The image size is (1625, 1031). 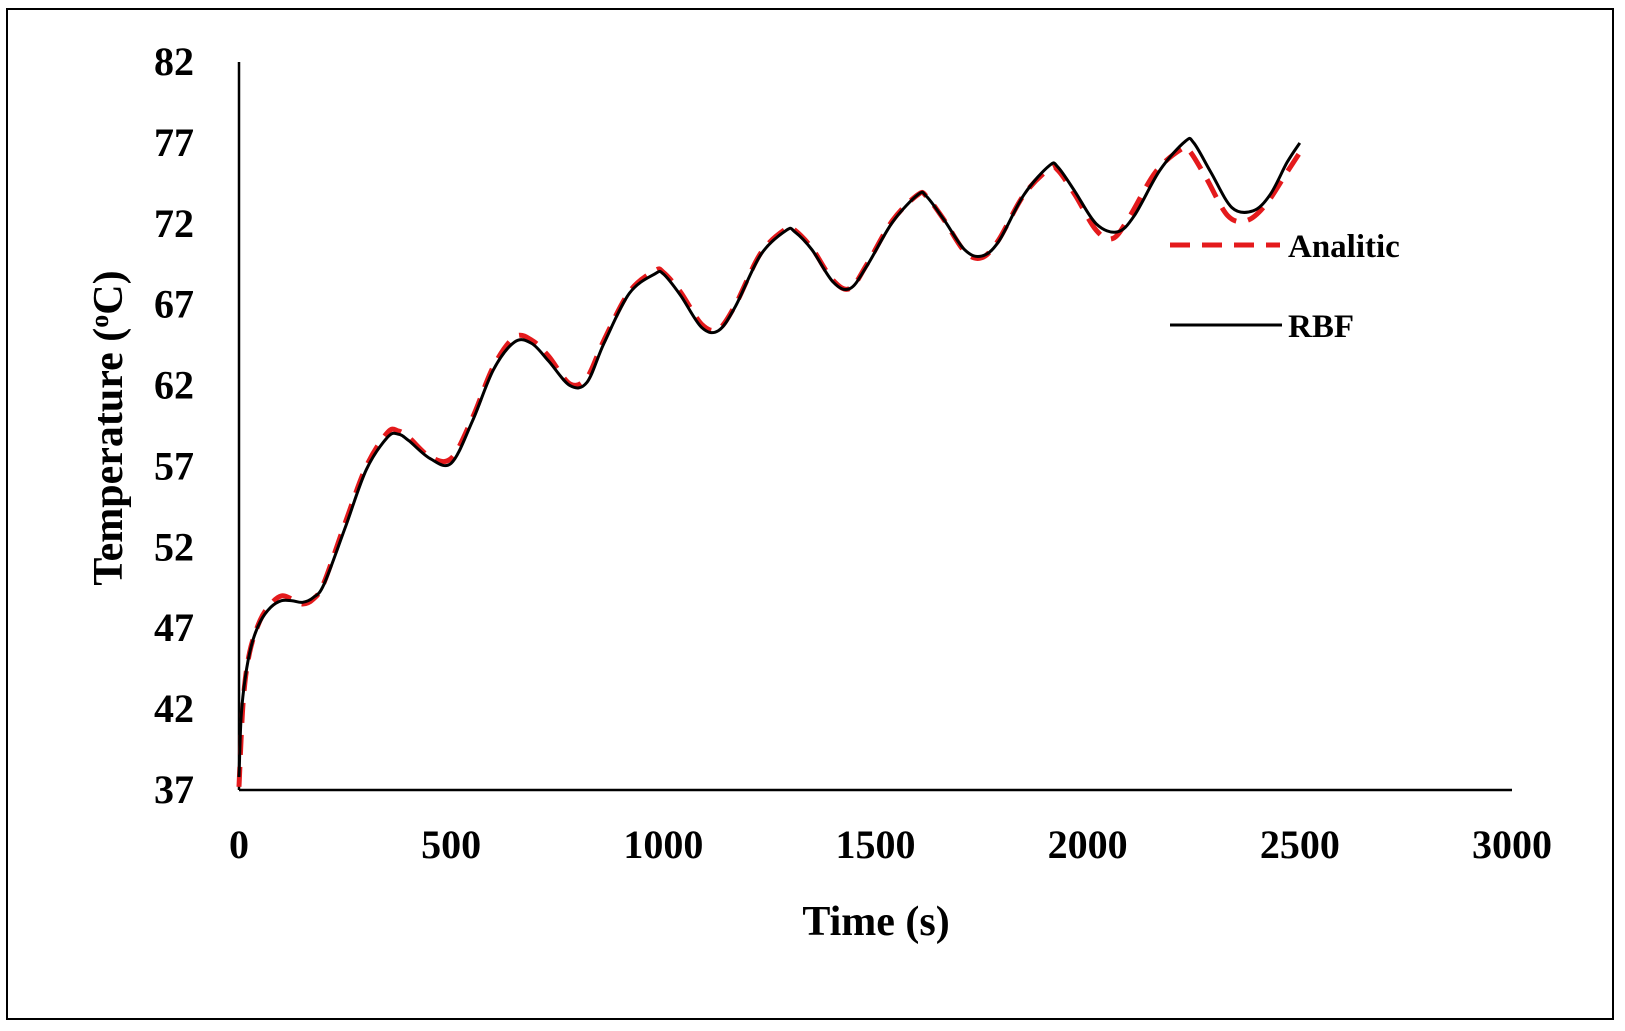 What do you see at coordinates (174, 546) in the screenshot?
I see `y-tick-label: 52` at bounding box center [174, 546].